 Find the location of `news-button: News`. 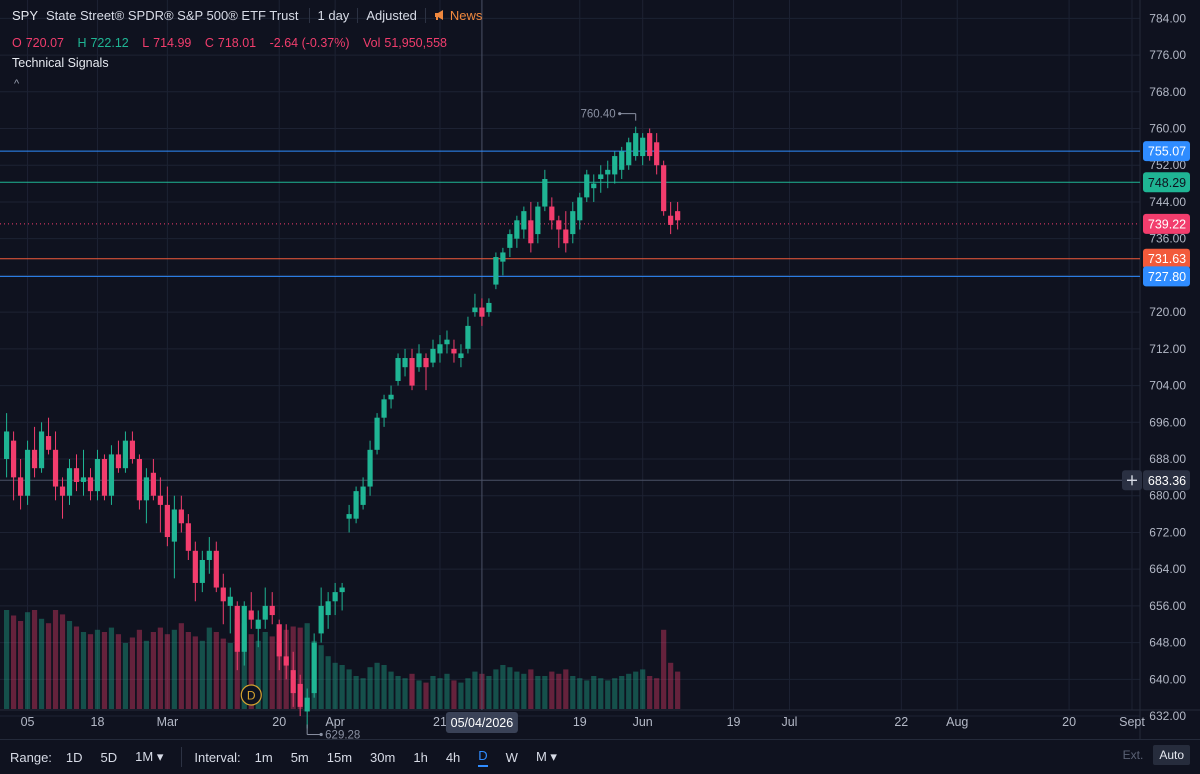

news-button: News is located at coordinates (457, 15).